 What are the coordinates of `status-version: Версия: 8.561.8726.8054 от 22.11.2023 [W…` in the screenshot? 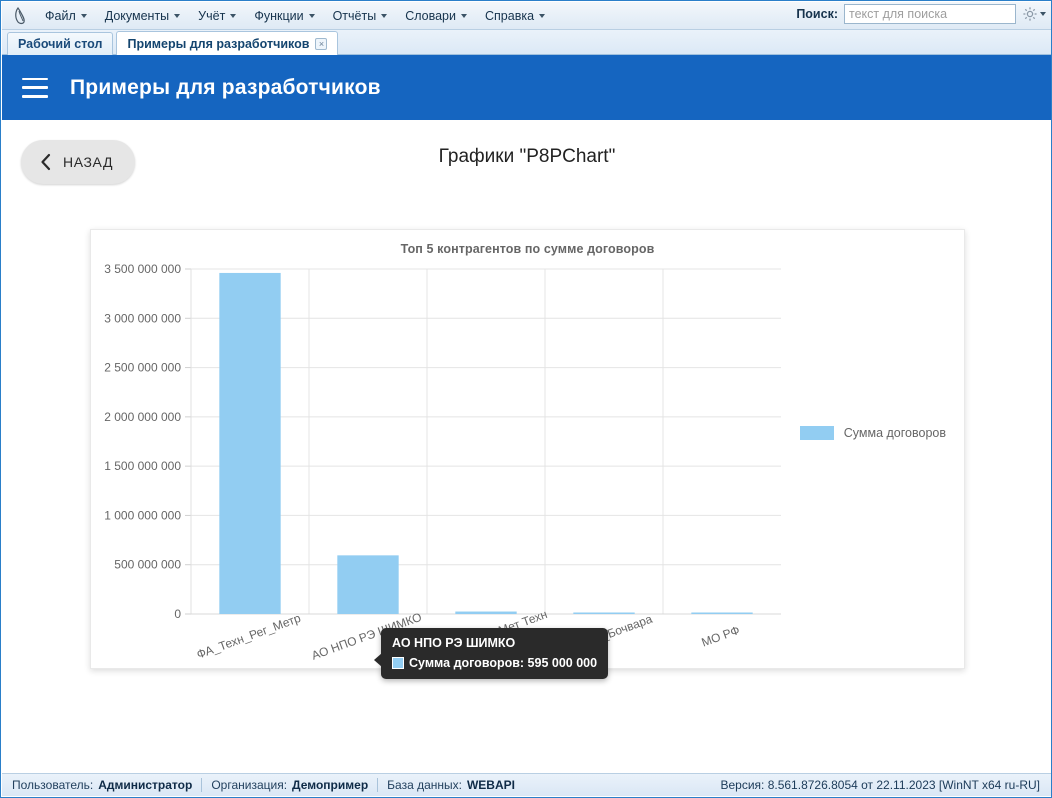 It's located at (880, 785).